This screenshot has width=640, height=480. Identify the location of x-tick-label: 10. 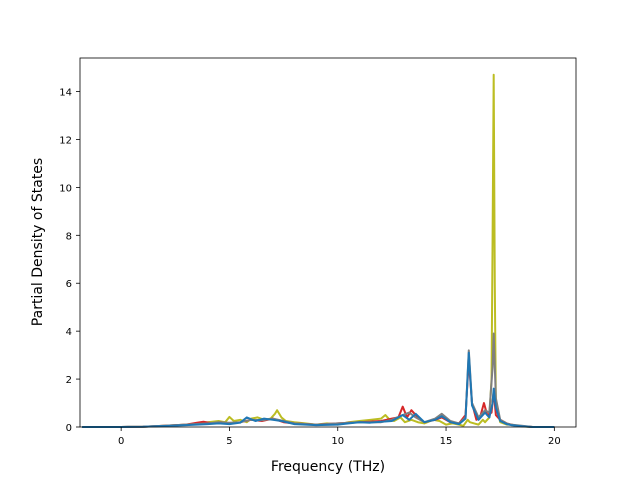
(337, 441).